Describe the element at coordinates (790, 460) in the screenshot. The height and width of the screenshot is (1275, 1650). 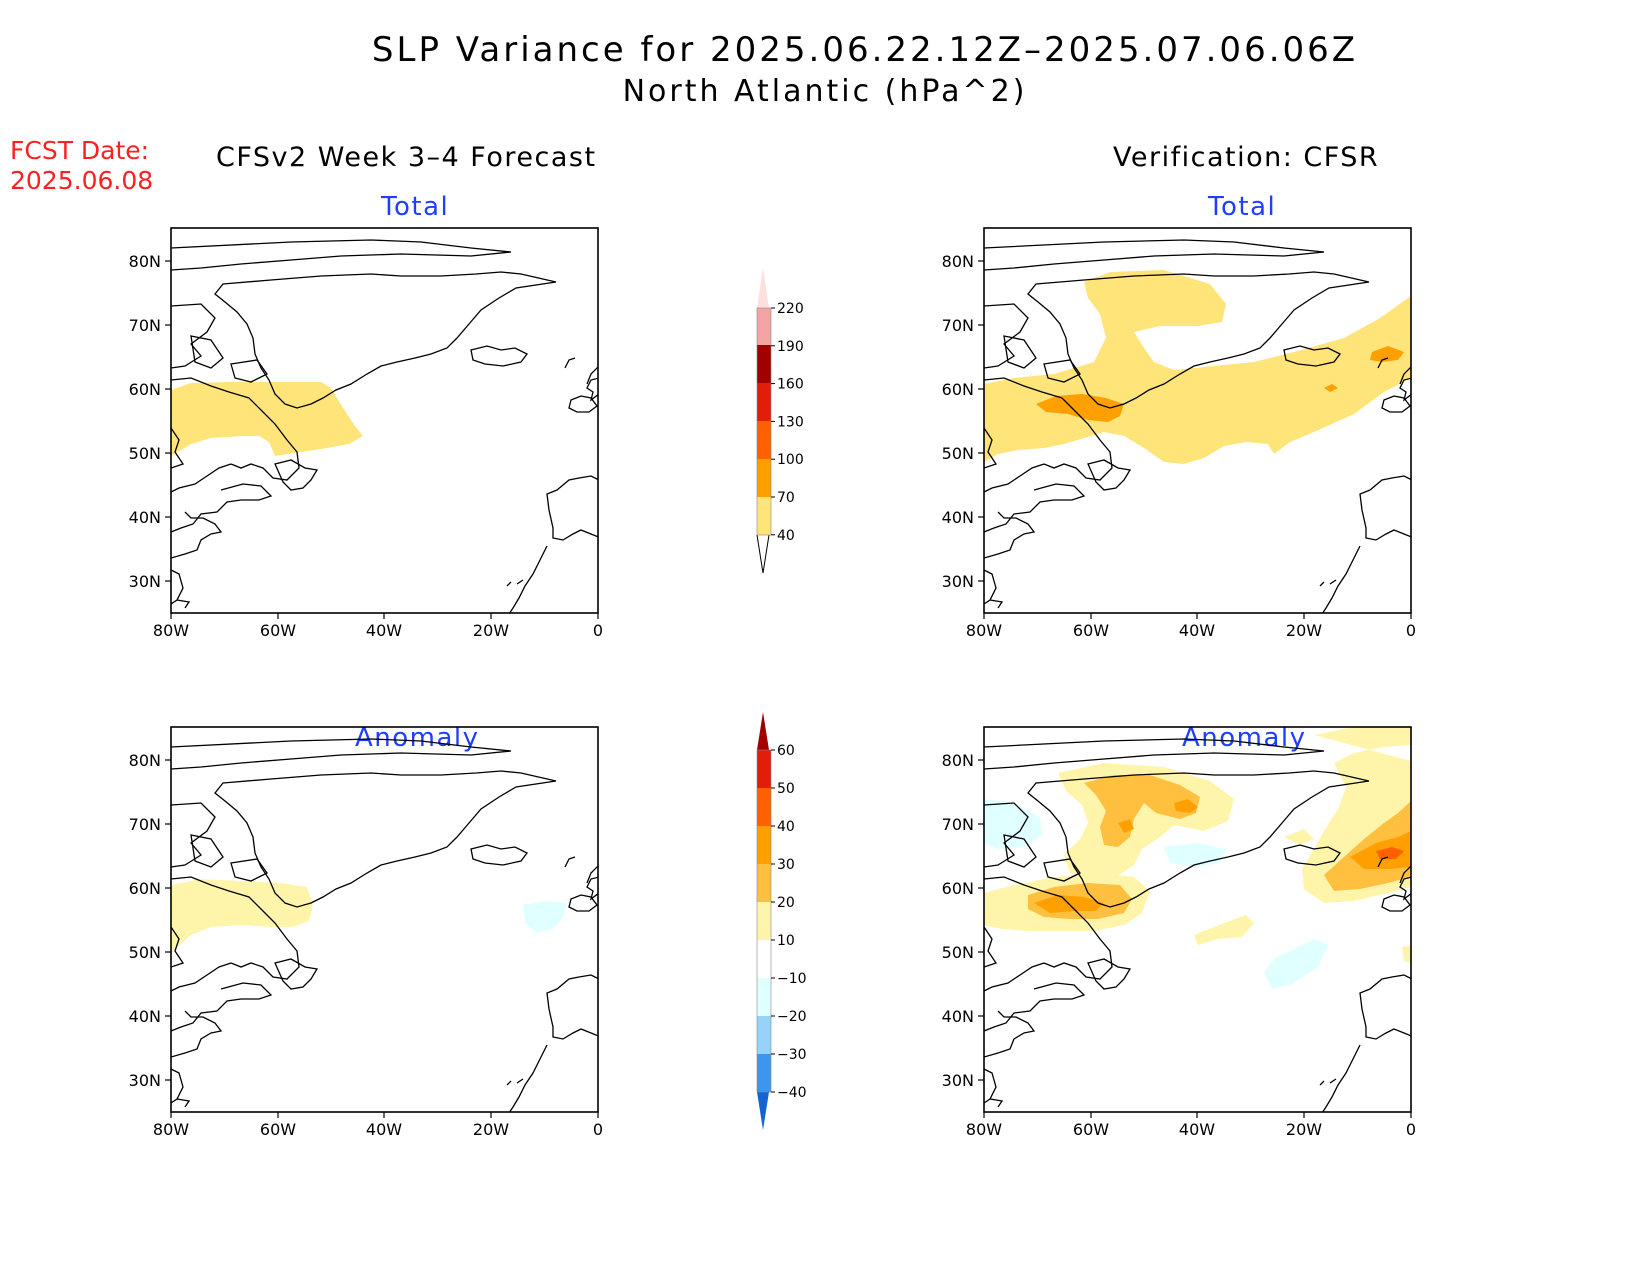
I see `colorbar-tick-label: 100` at that location.